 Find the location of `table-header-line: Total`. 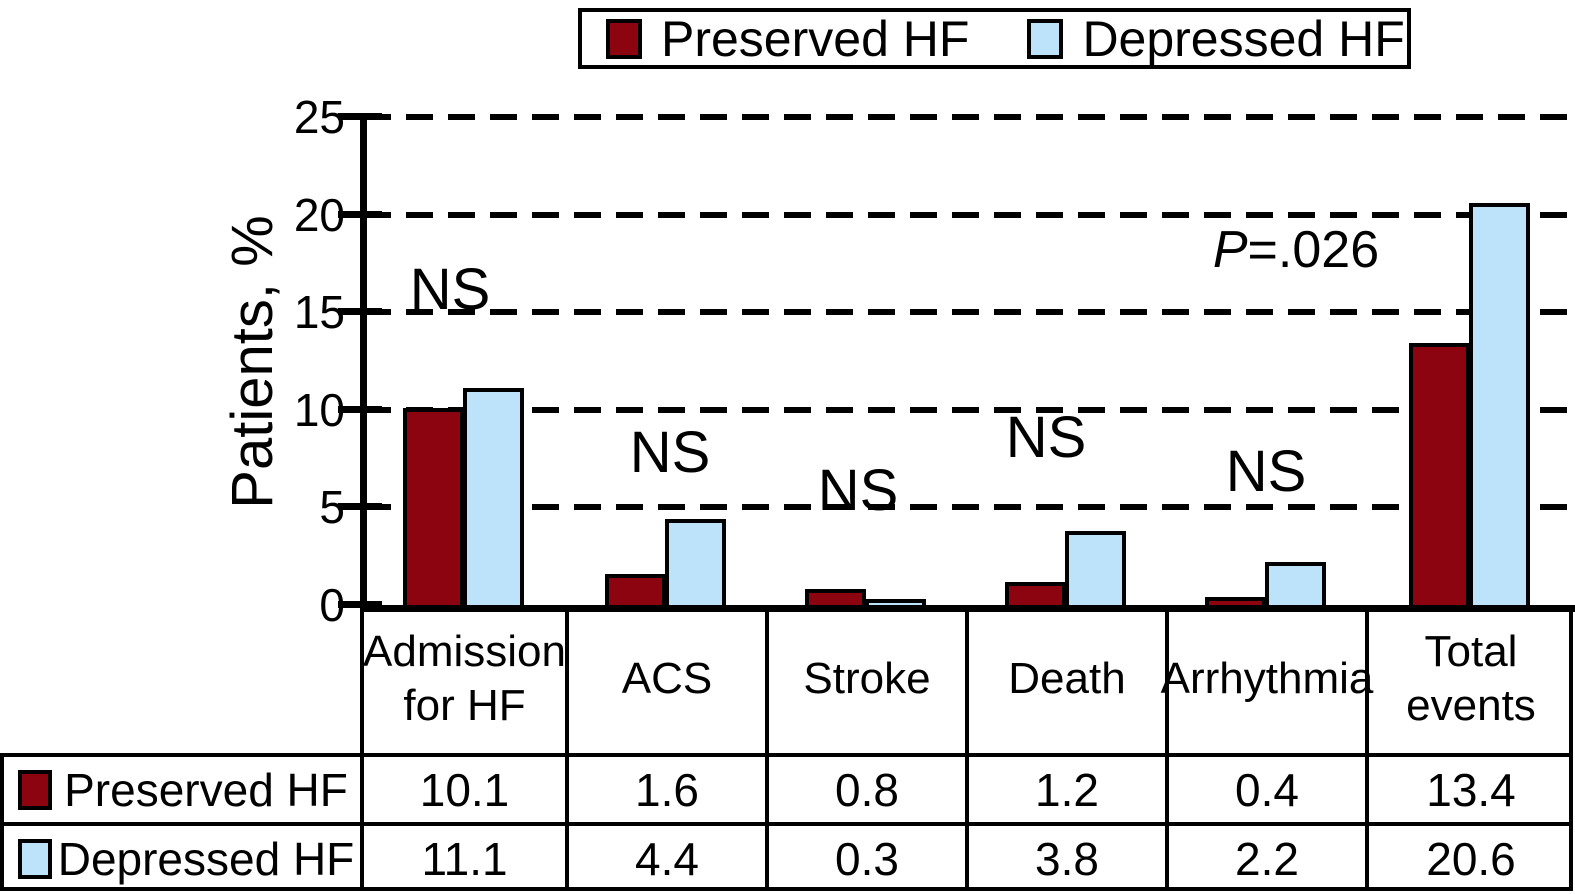

table-header-line: Total is located at coordinates (1471, 652).